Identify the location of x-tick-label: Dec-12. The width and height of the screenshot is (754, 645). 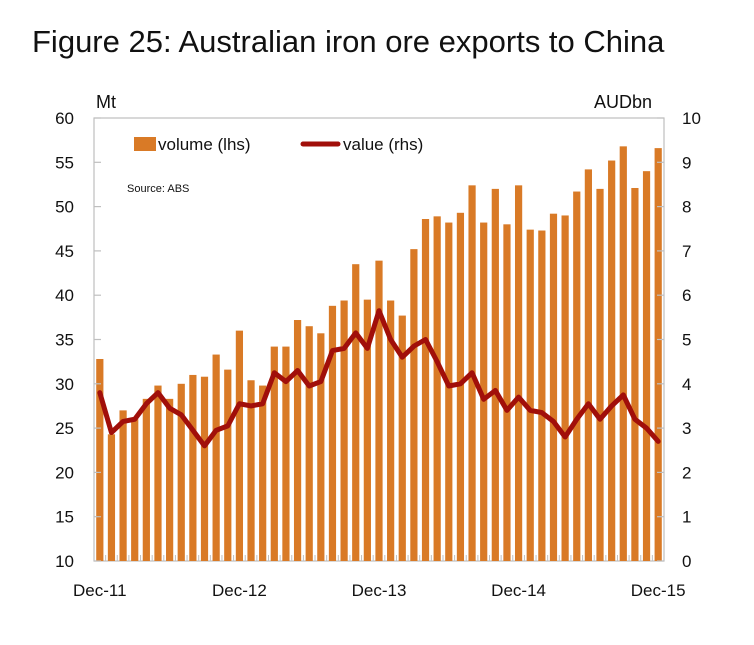
(239, 590).